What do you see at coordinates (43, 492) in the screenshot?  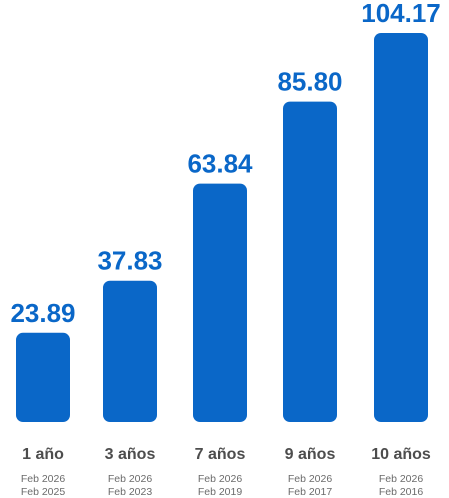 I see `period-start-label: Feb 2025` at bounding box center [43, 492].